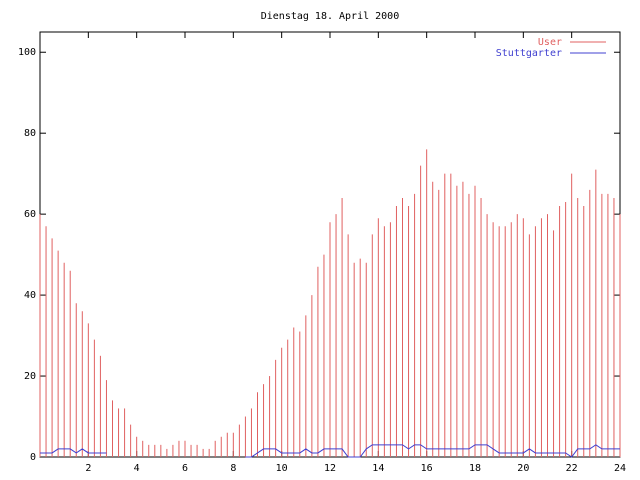  What do you see at coordinates (529, 53) in the screenshot?
I see `legend-label: Stuttgarter` at bounding box center [529, 53].